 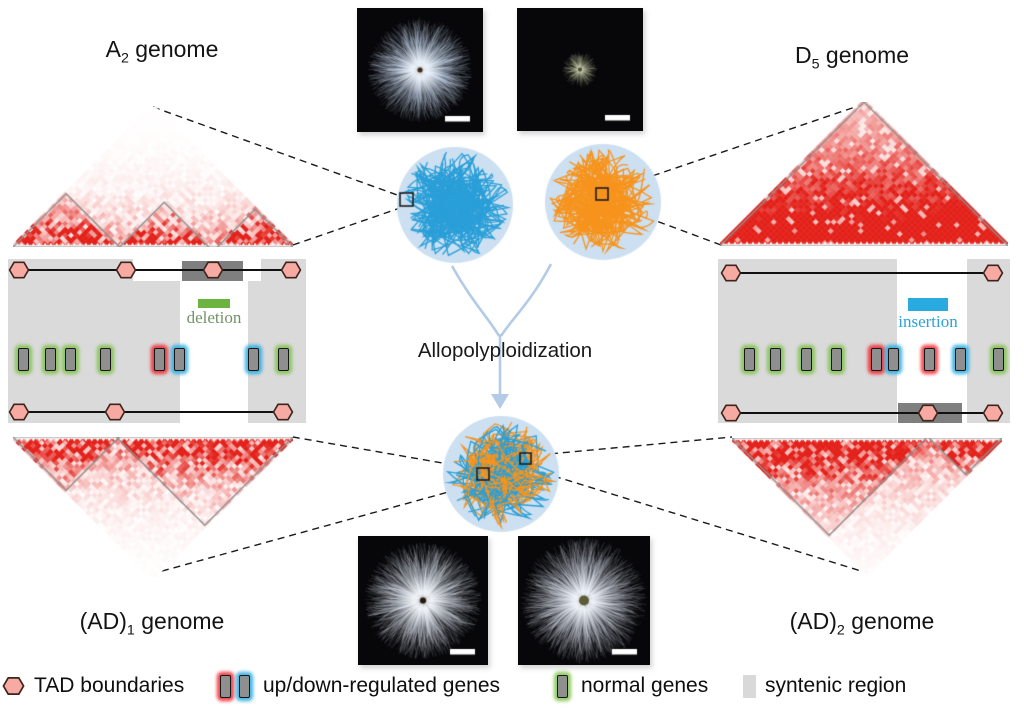 What do you see at coordinates (862, 623) in the screenshot?
I see `ad2-genome-label: (AD)2 genome` at bounding box center [862, 623].